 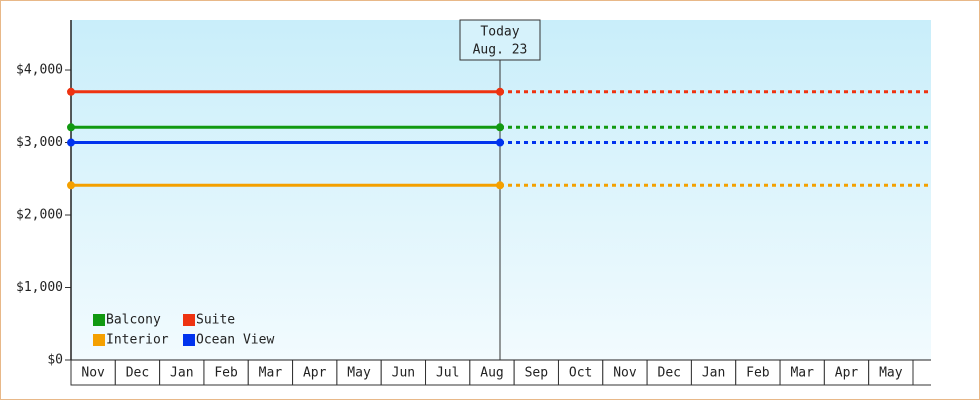 I want to click on x-tick-label: Jun, so click(x=403, y=373).